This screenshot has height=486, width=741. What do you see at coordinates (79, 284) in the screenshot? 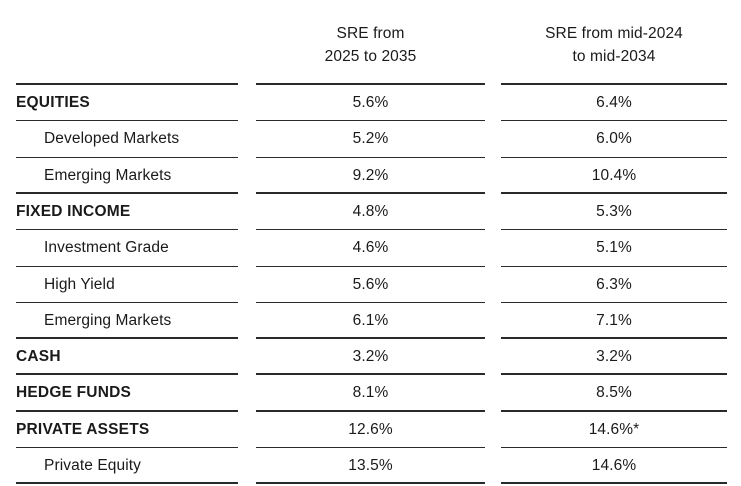
I see `row-label: High Yield` at bounding box center [79, 284].